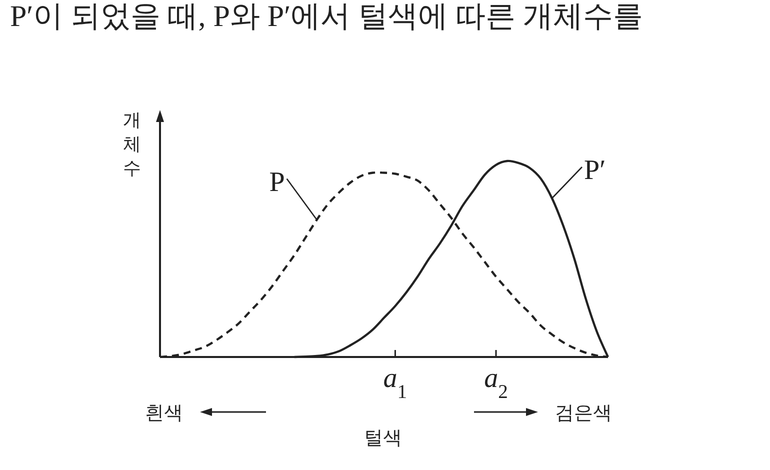 Image resolution: width=770 pixels, height=470 pixels. What do you see at coordinates (132, 144) in the screenshot?
I see `y-axis-title: 개체수` at bounding box center [132, 144].